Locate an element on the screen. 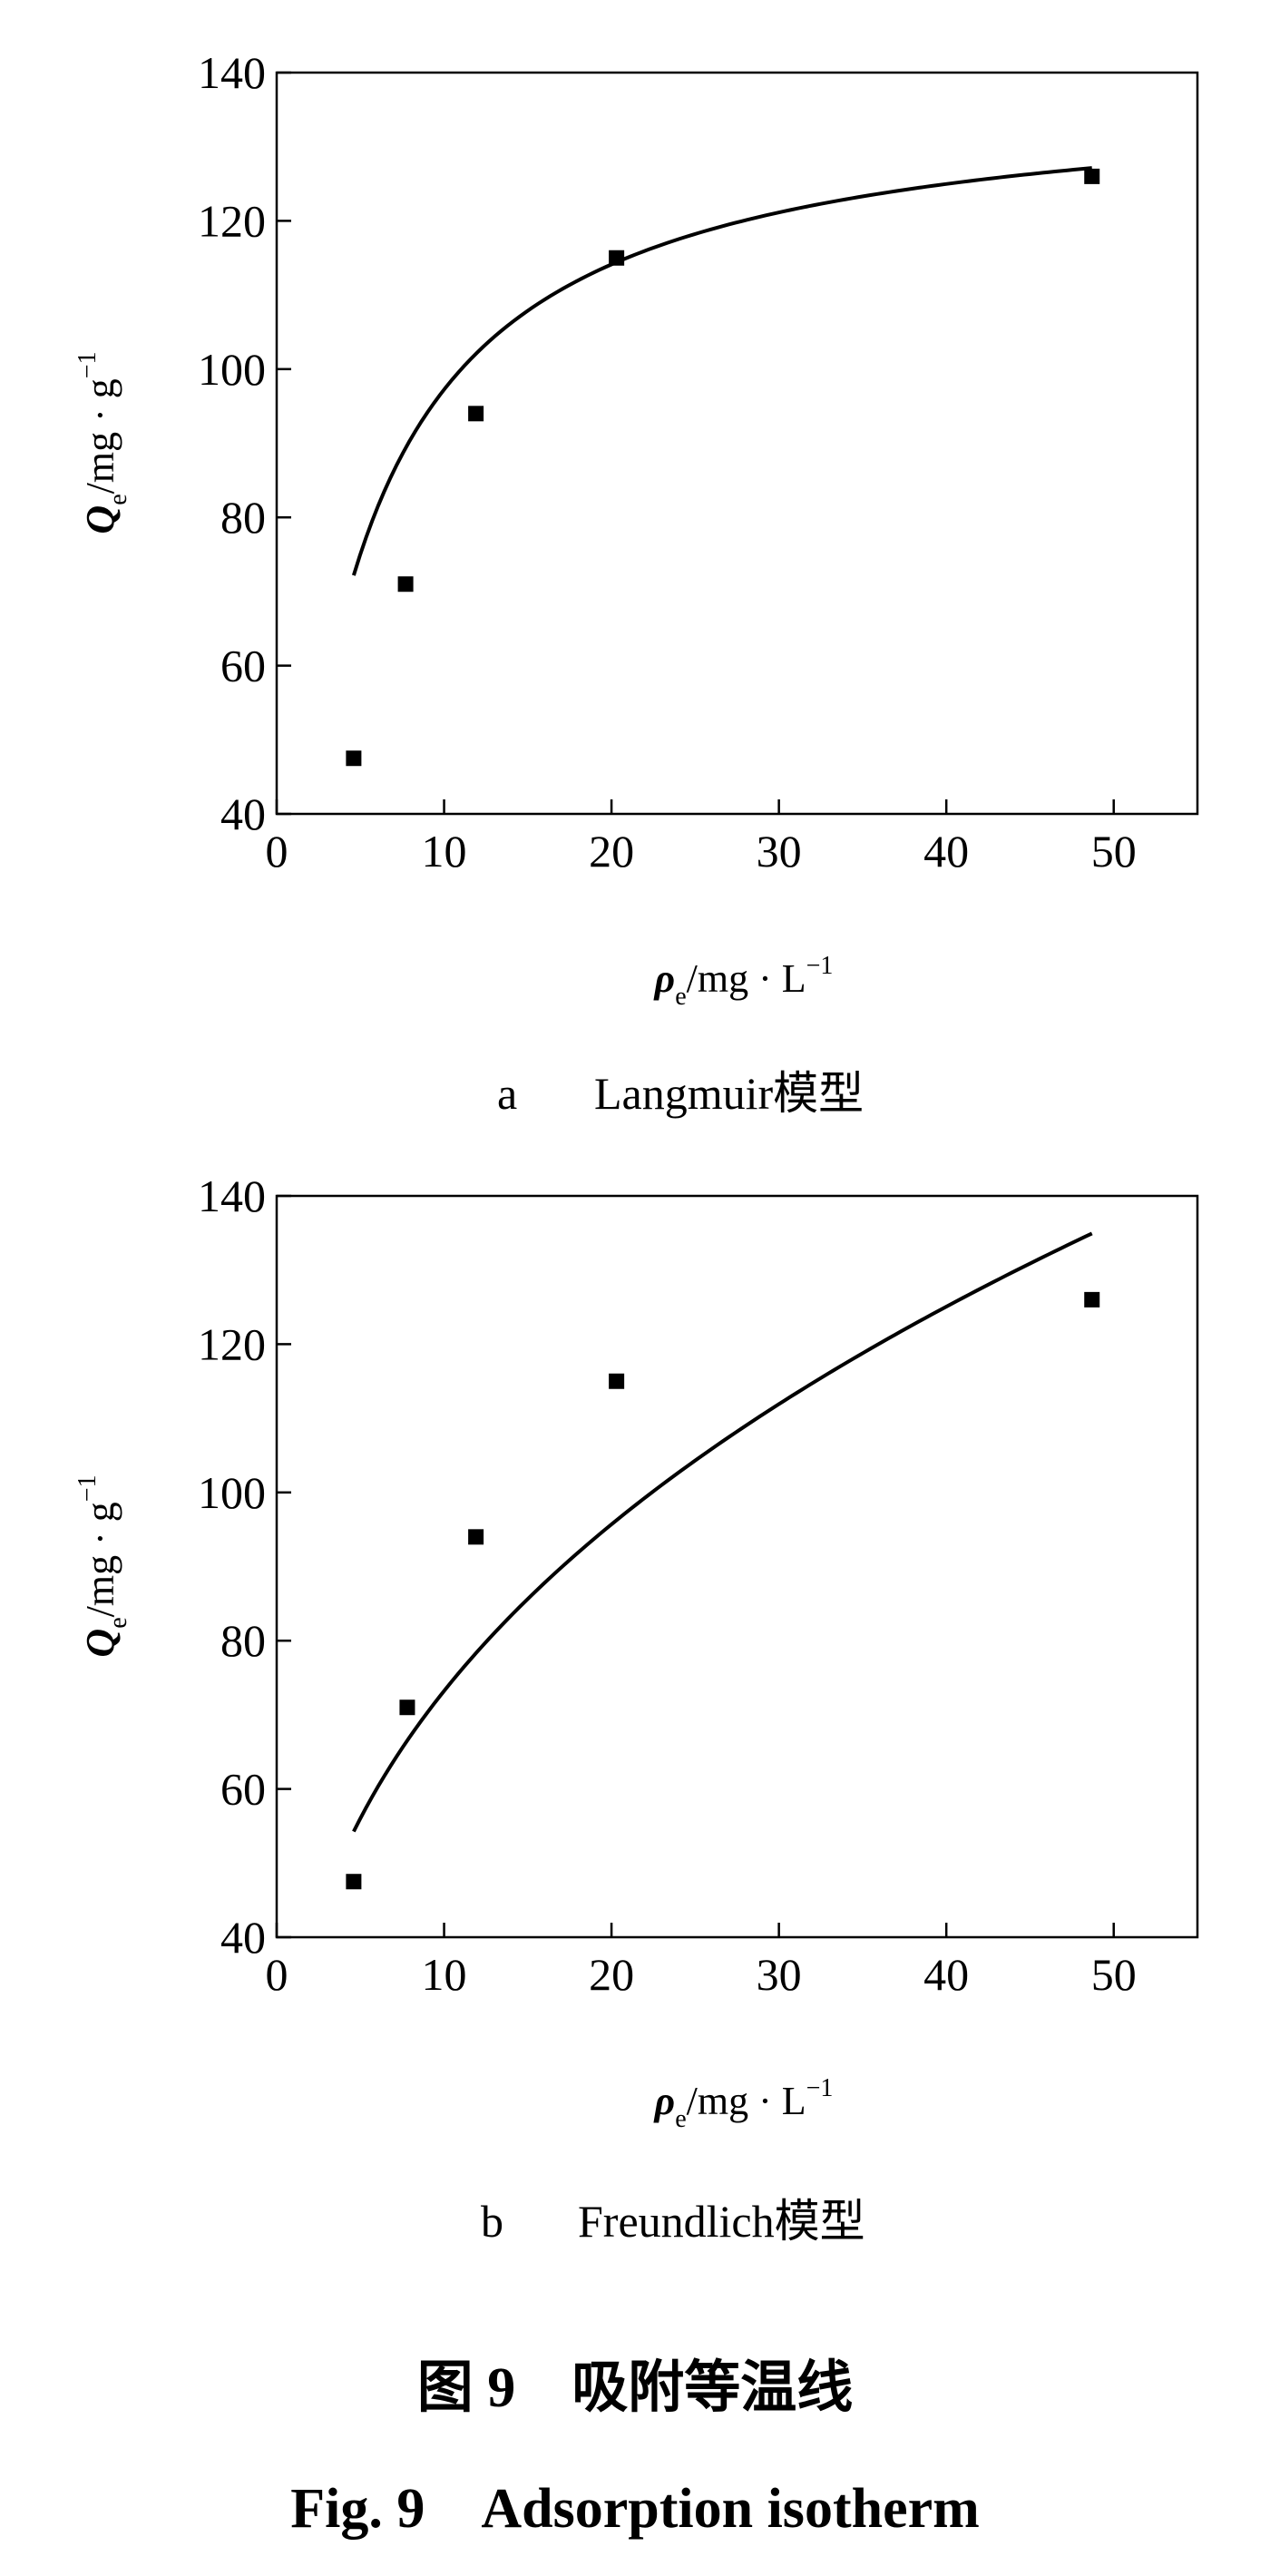  panel-caption-text: Langmuir模型 is located at coordinates (729, 1093).